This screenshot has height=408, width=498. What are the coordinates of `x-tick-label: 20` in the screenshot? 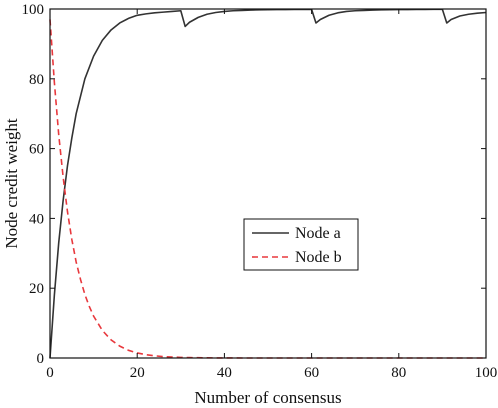 It's located at (137, 373).